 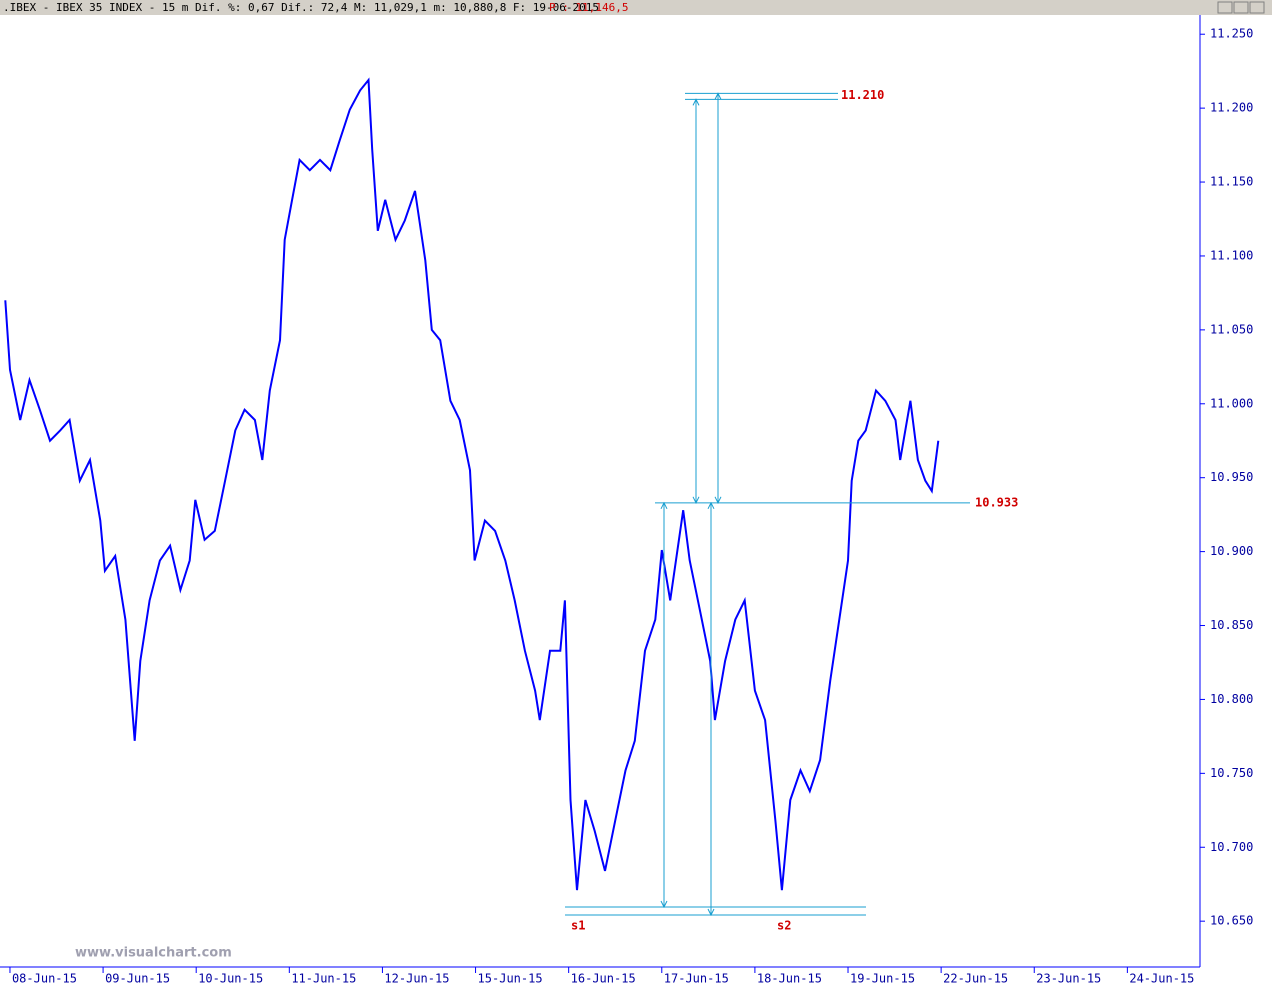 I want to click on y-tick-label: 10.650, so click(x=1231, y=921).